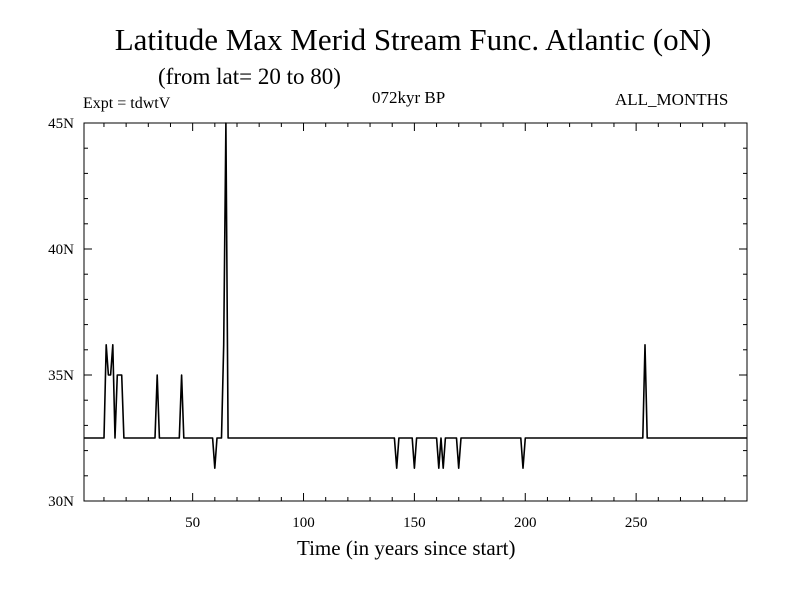 The height and width of the screenshot is (600, 800). What do you see at coordinates (61, 502) in the screenshot?
I see `y-tick-label: 30N` at bounding box center [61, 502].